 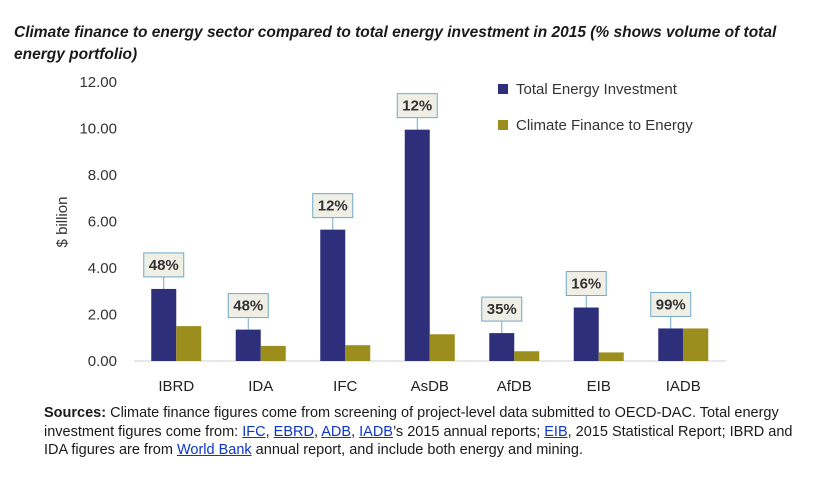 What do you see at coordinates (248, 345) in the screenshot?
I see `bar-total-energy-ida` at bounding box center [248, 345].